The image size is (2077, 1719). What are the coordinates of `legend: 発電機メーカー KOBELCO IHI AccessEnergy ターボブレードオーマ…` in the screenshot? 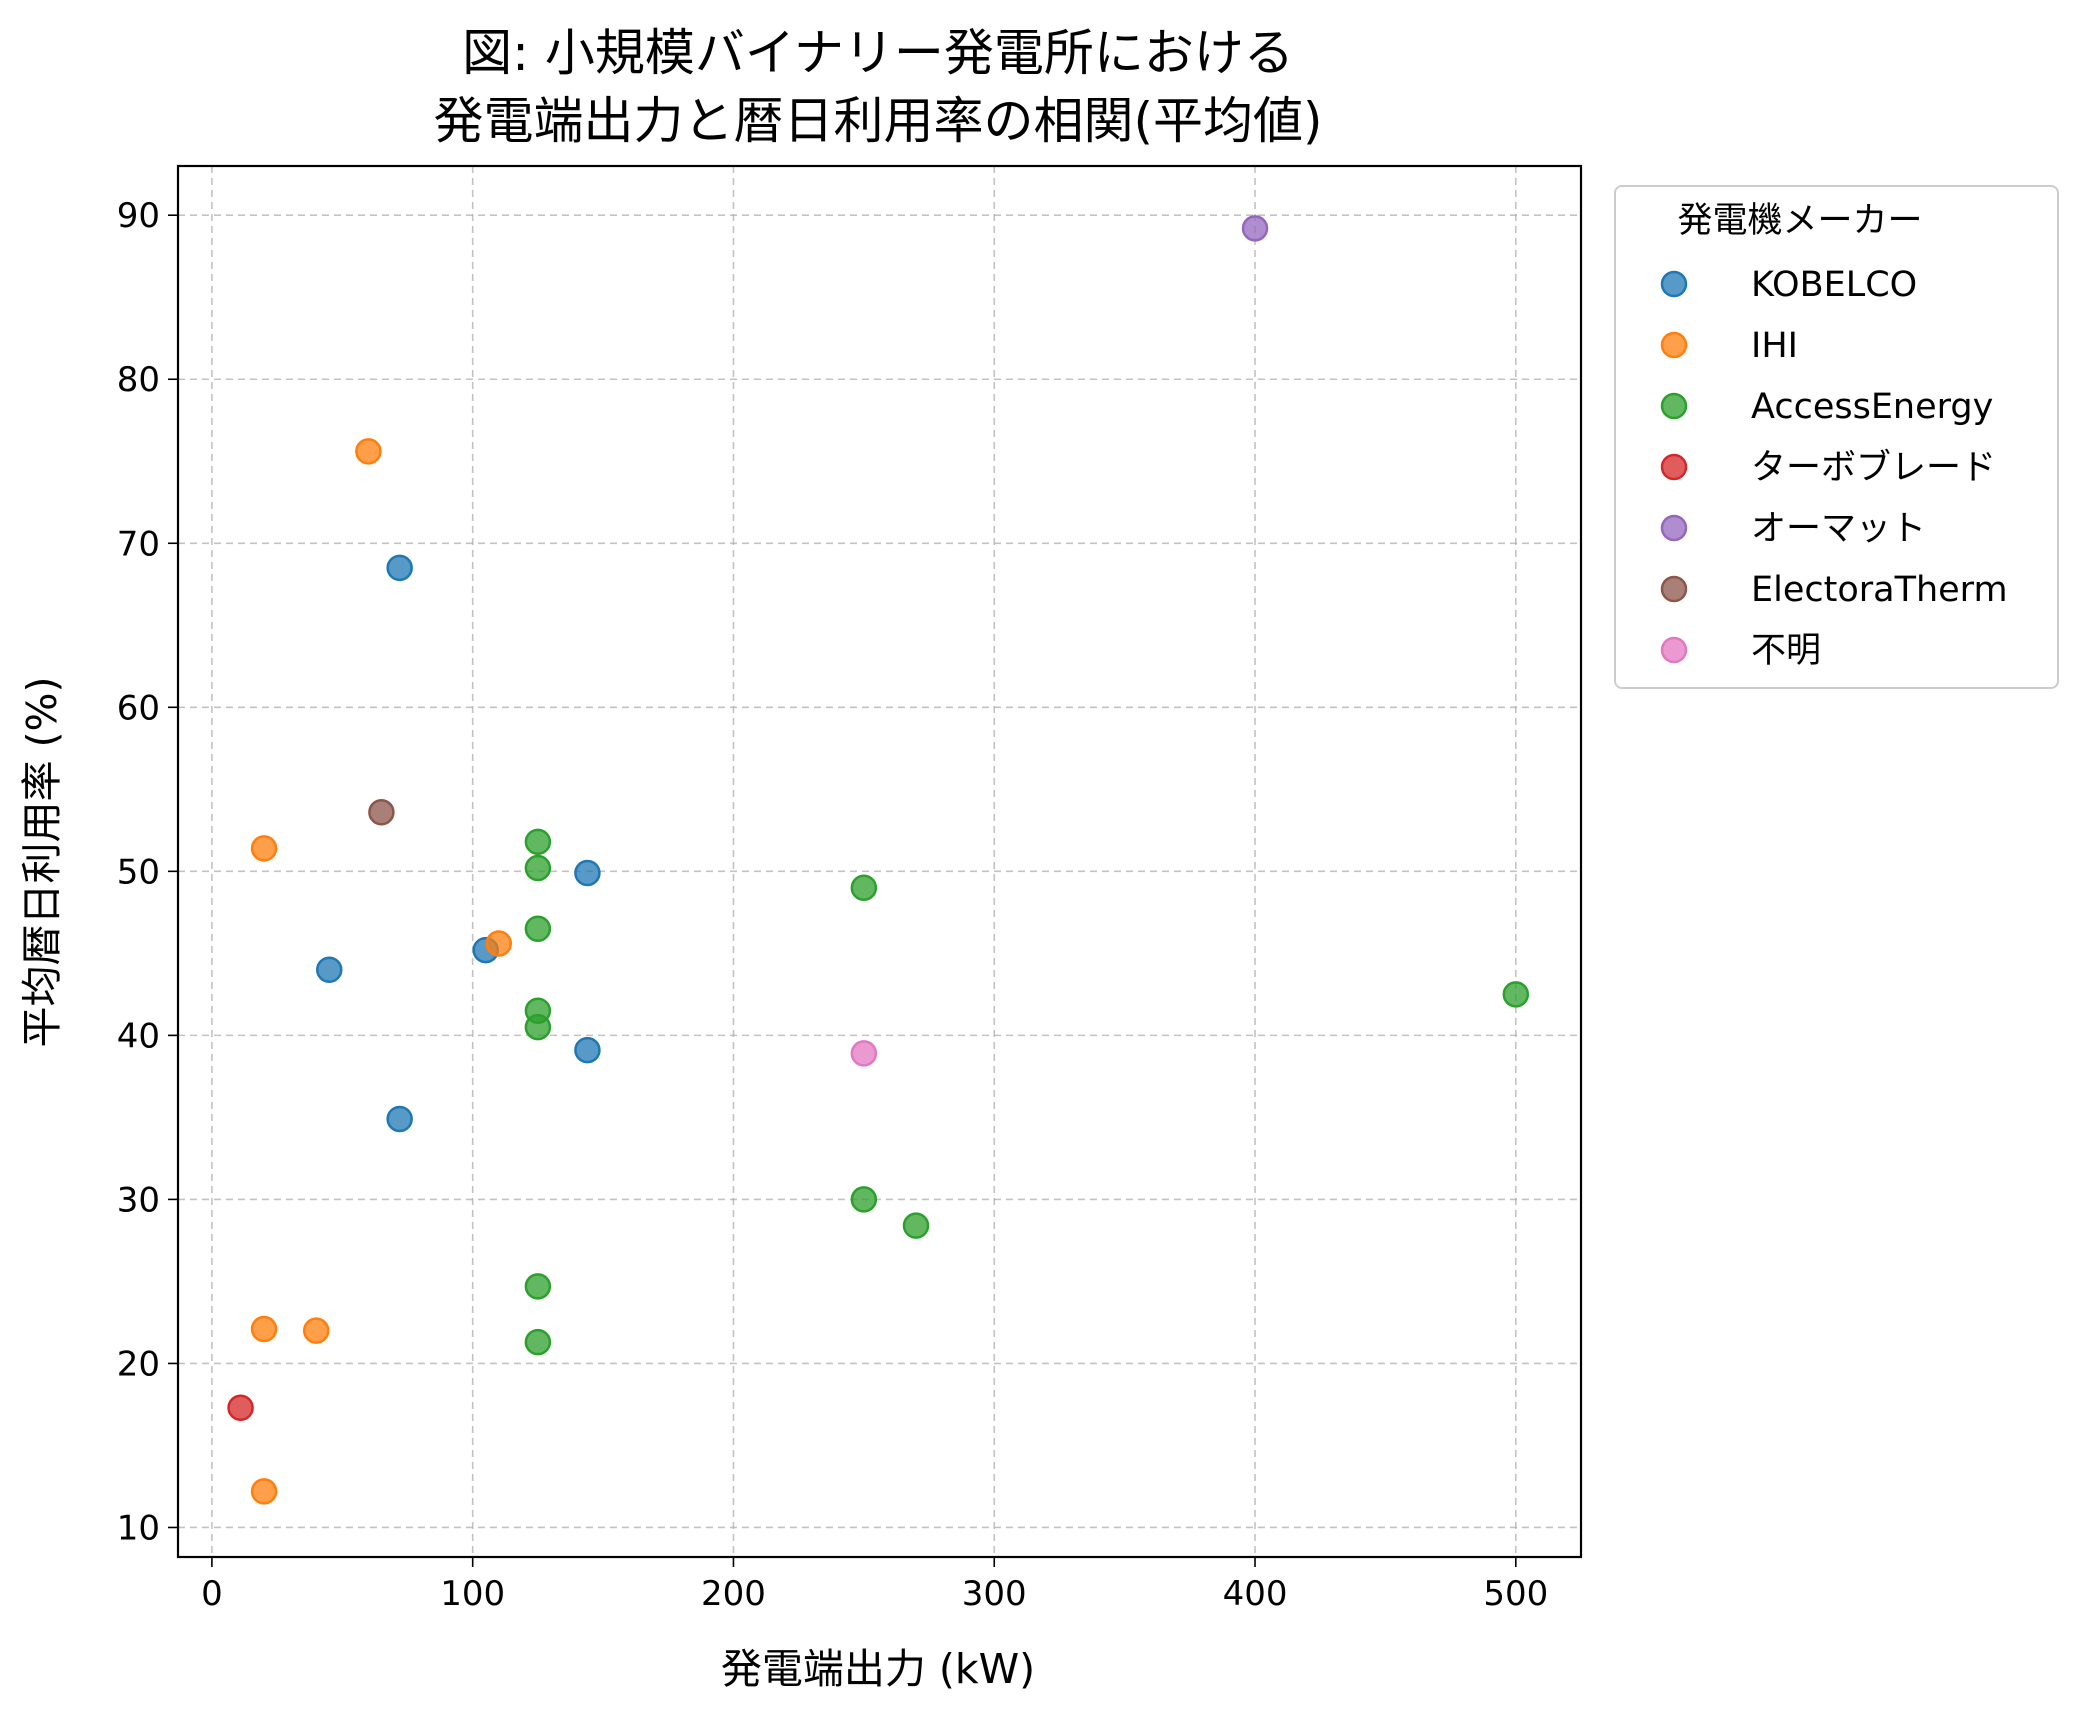 It's located at (1836, 437).